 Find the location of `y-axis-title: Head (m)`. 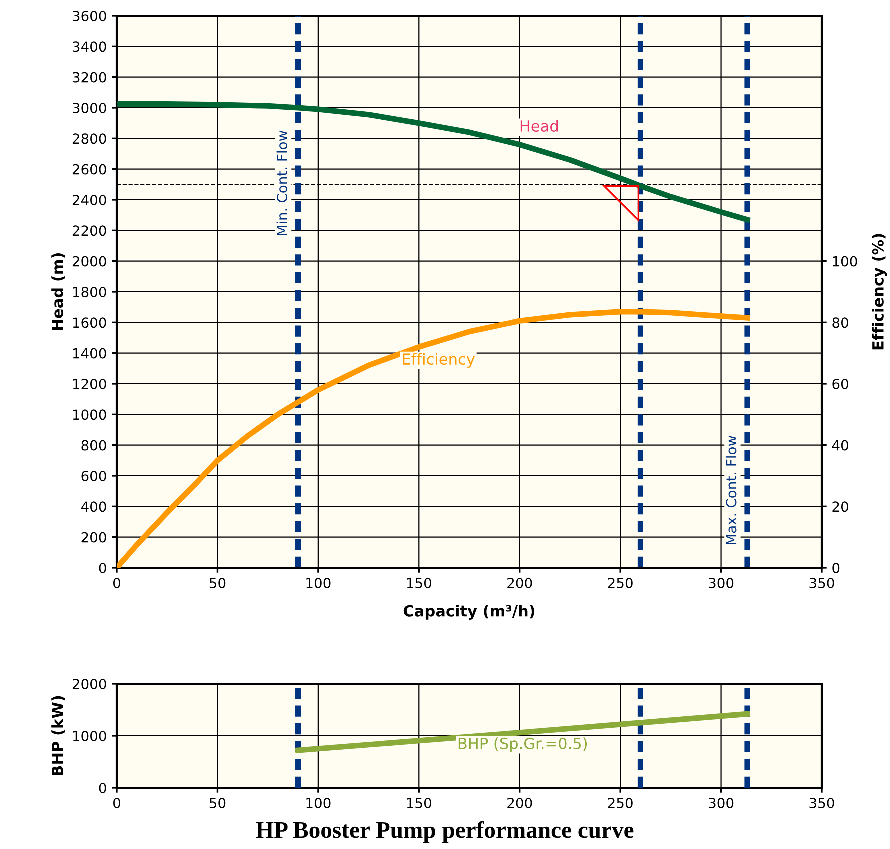

y-axis-title: Head (m) is located at coordinates (59, 292).